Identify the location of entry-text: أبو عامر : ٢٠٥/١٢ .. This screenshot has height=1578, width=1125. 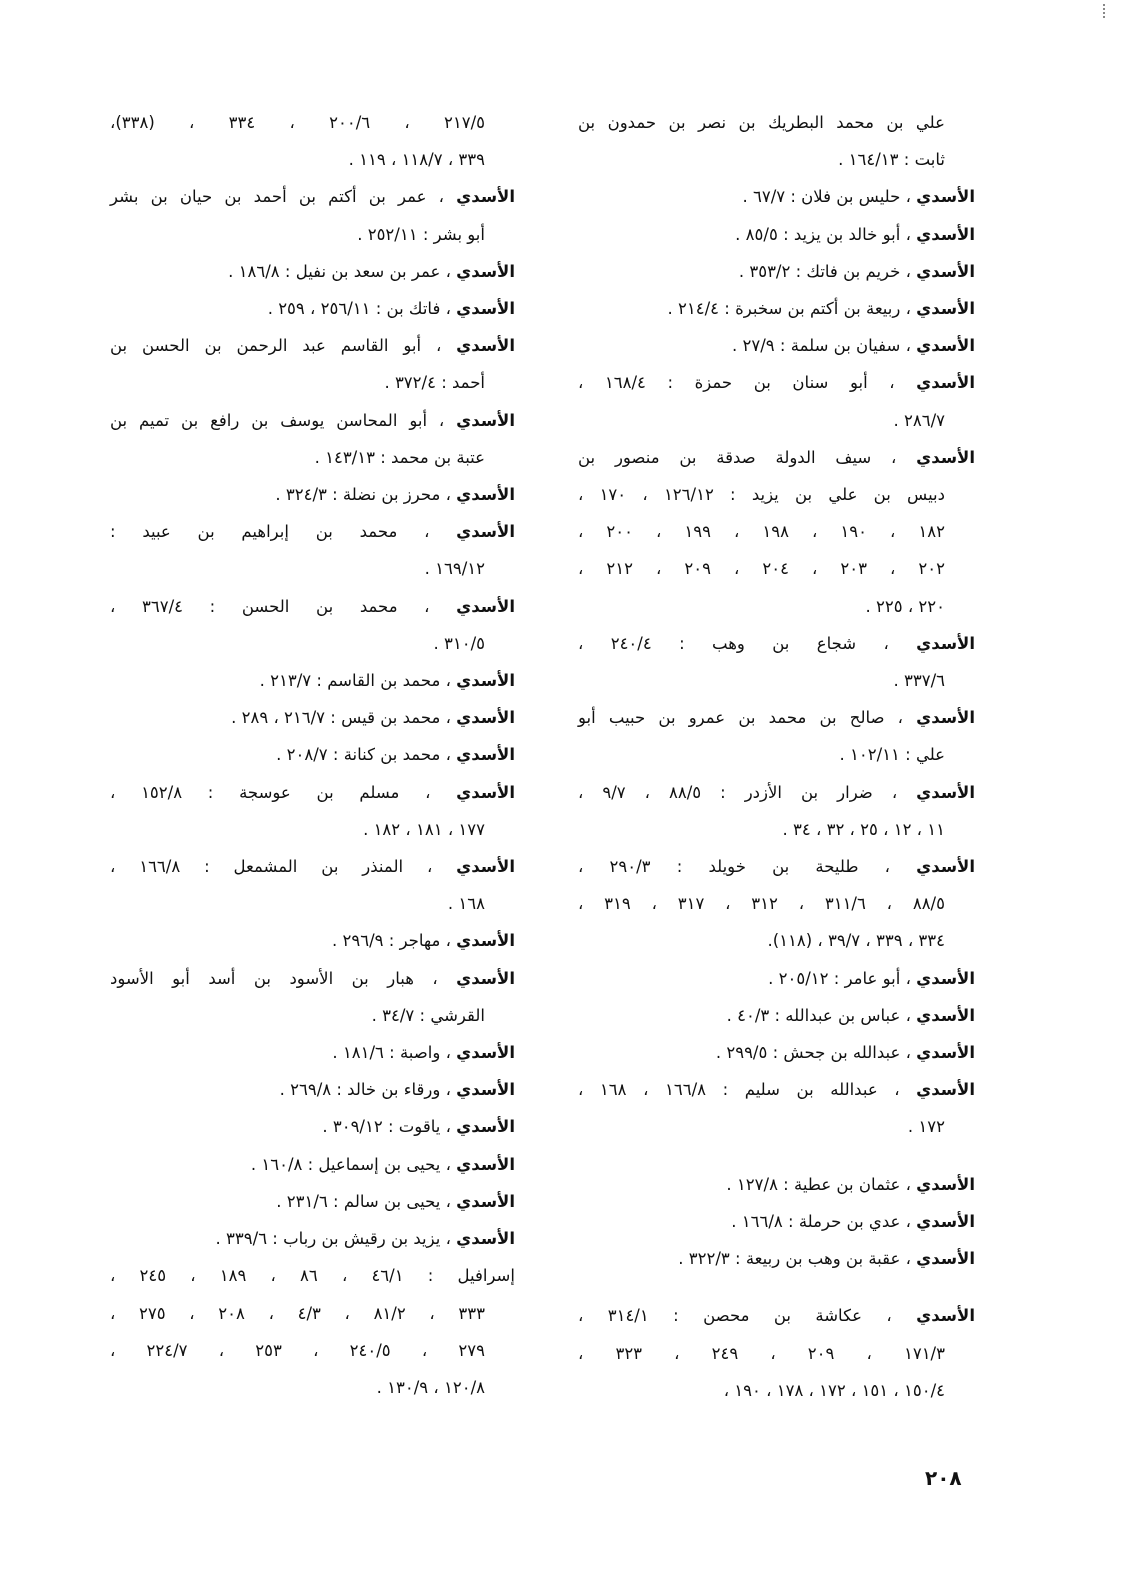
(834, 978).